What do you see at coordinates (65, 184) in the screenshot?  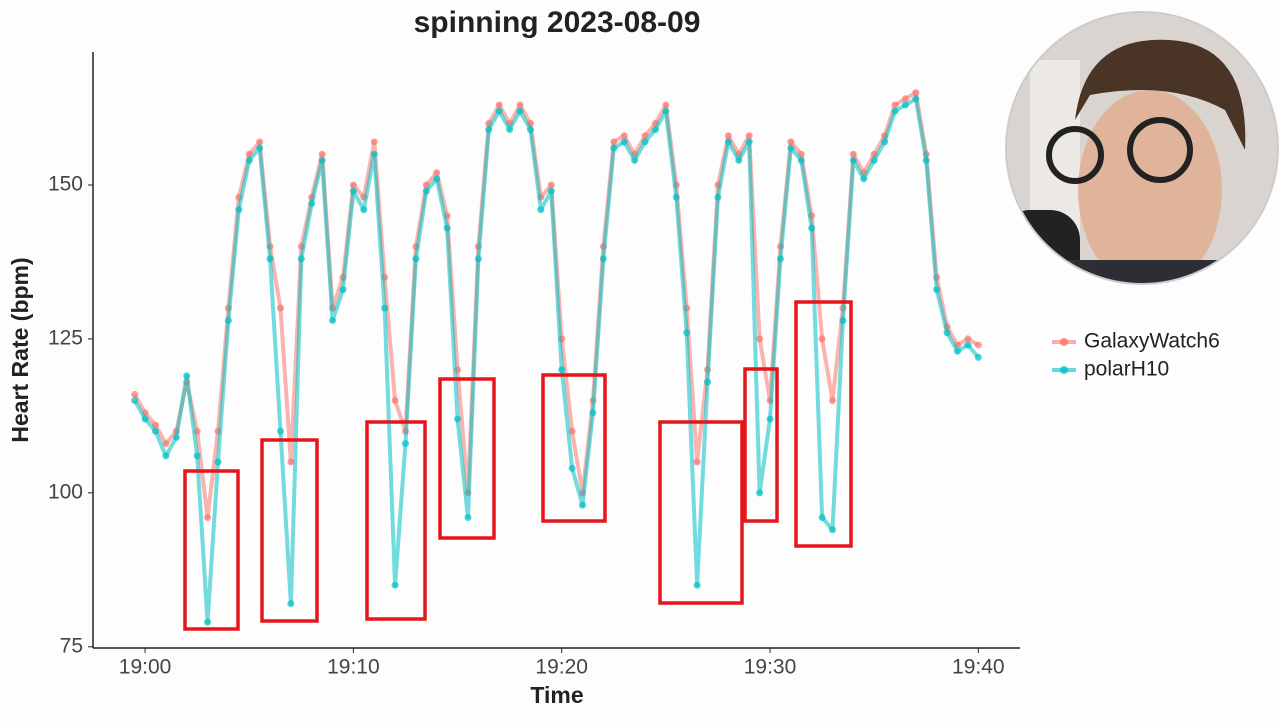 I see `y-tick-label: 150` at bounding box center [65, 184].